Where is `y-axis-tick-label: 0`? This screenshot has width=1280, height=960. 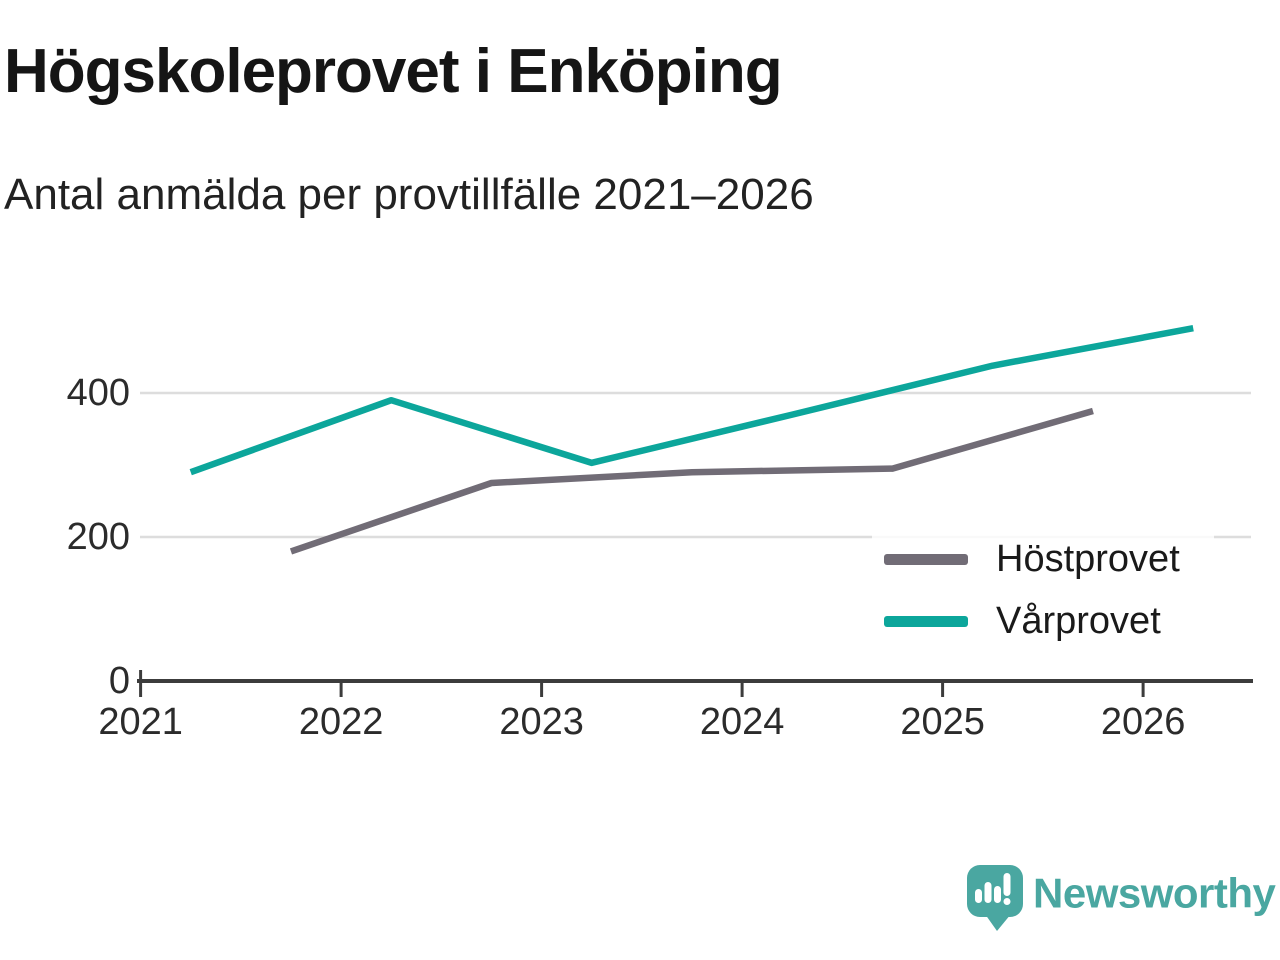 y-axis-tick-label: 0 is located at coordinates (119, 681).